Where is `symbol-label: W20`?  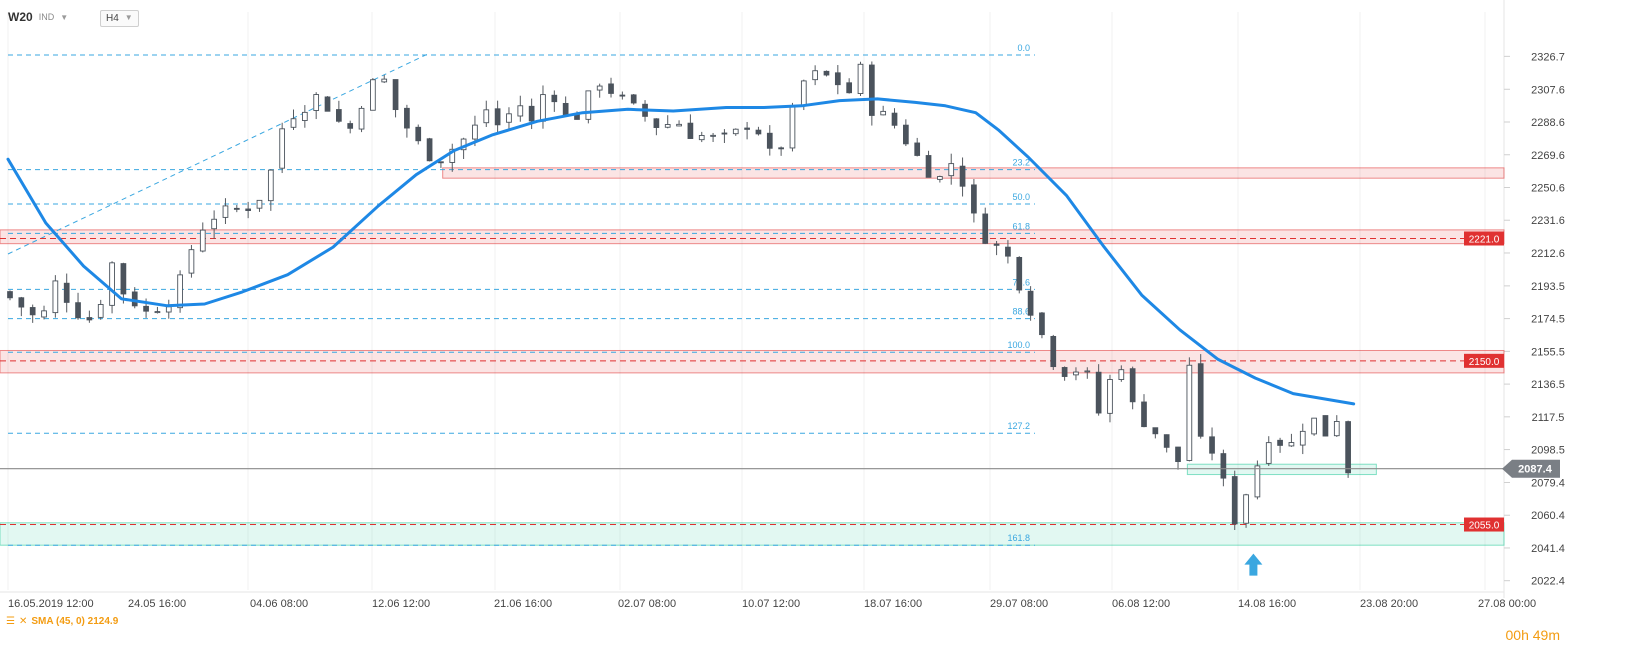 symbol-label: W20 is located at coordinates (20, 17).